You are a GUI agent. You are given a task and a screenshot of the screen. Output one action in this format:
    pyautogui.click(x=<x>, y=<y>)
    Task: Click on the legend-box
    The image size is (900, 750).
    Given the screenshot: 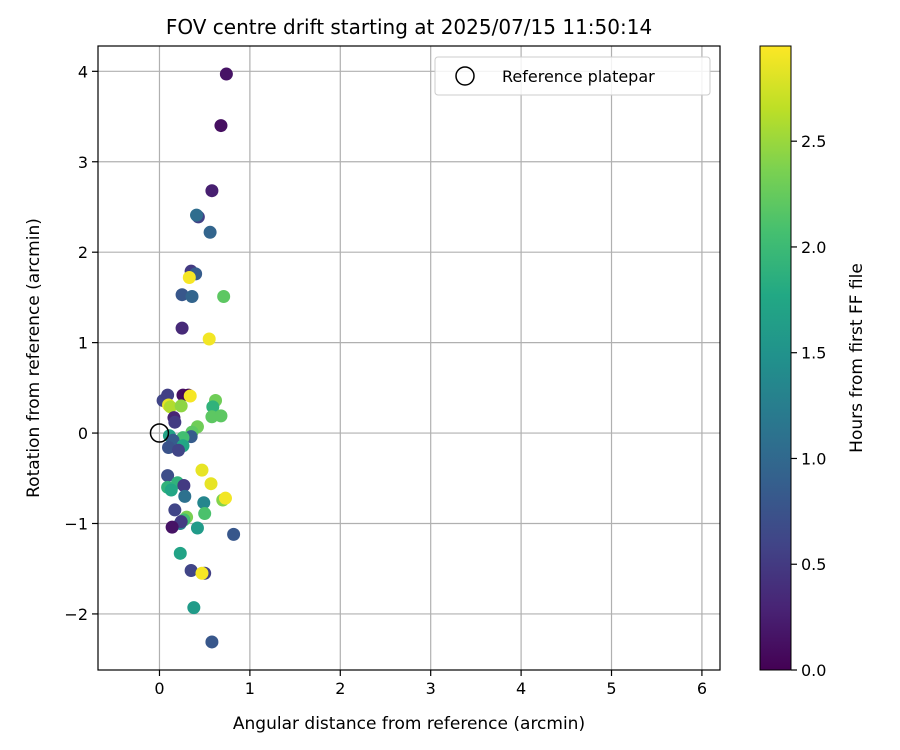 What is the action you would take?
    pyautogui.click(x=572, y=76)
    